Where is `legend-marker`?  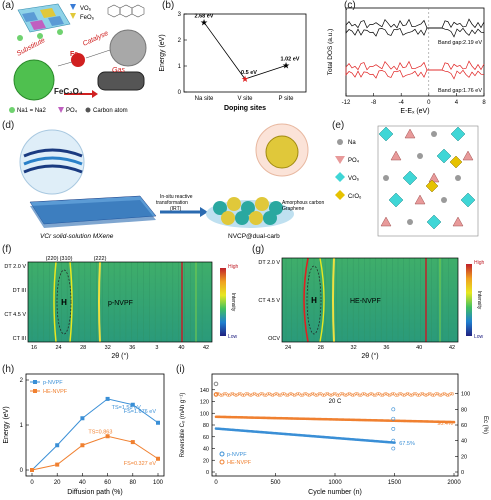
legend-marker is located at coordinates (222, 462).